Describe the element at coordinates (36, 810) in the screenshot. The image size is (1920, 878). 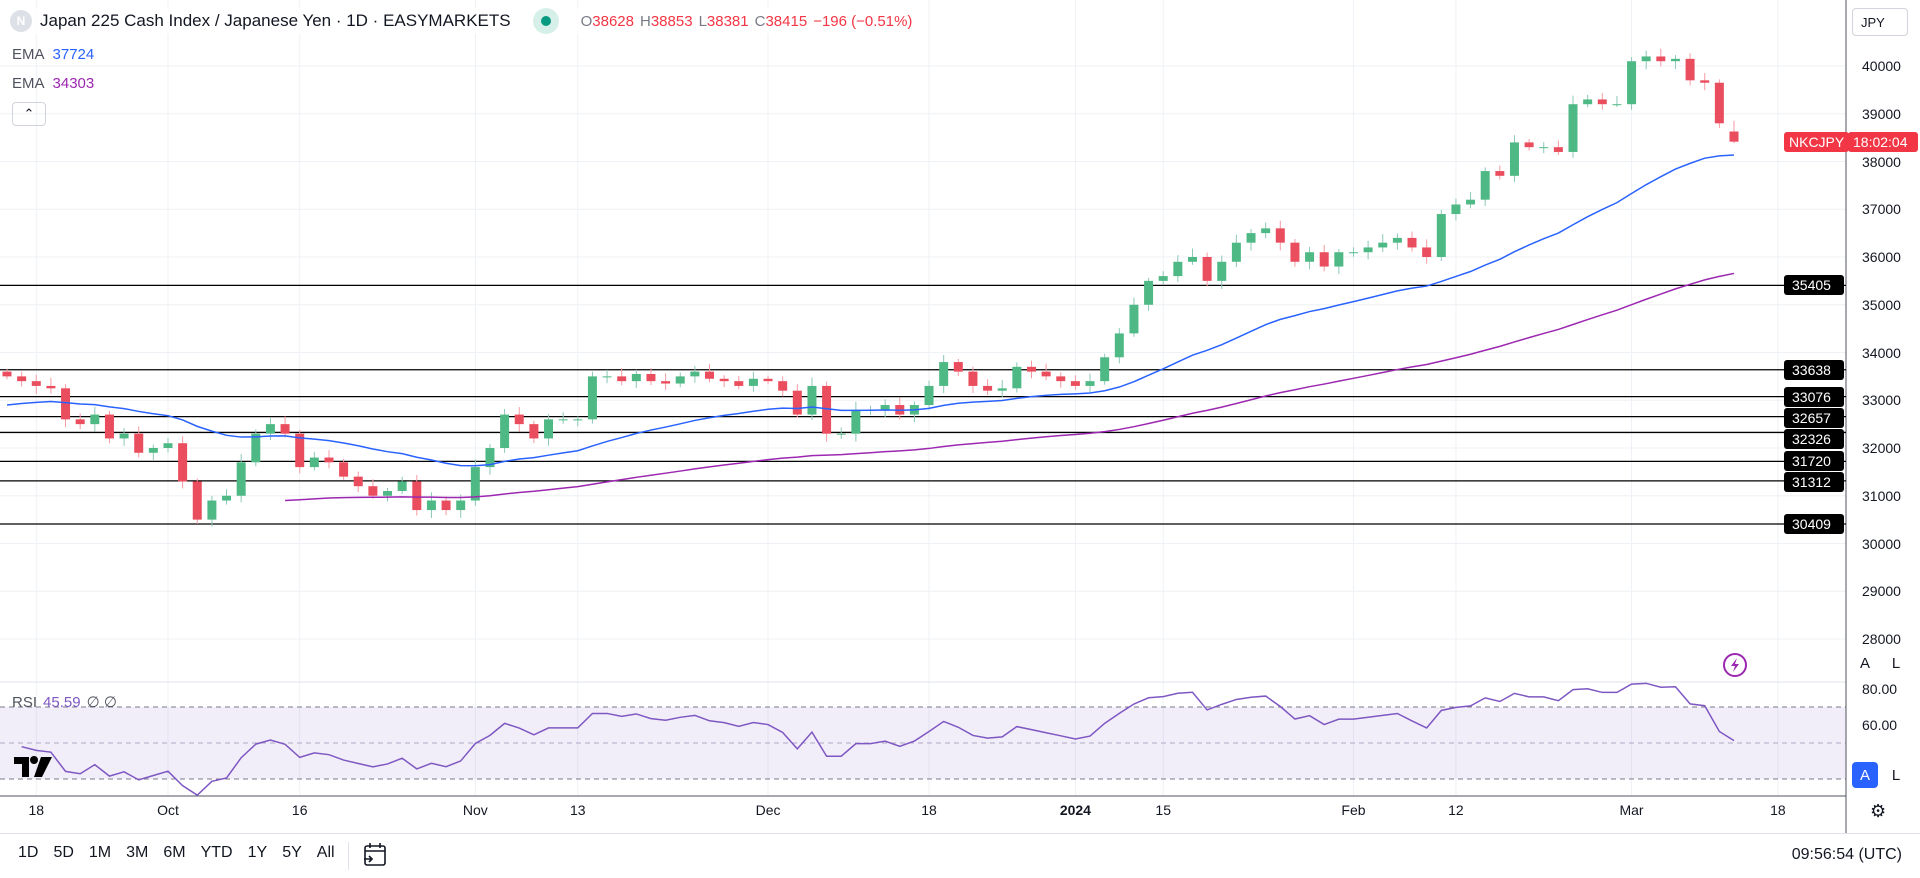
I see `time-axis-label: 18` at that location.